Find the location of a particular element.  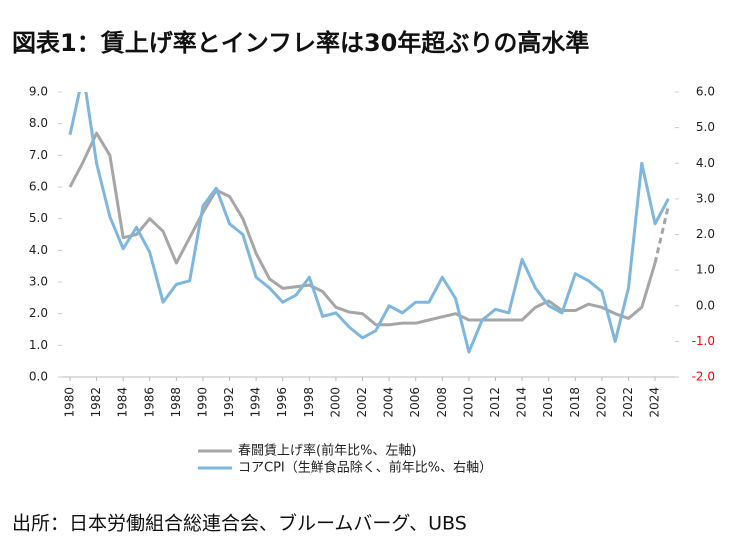

y2-tick-label: 2.0 is located at coordinates (705, 234).